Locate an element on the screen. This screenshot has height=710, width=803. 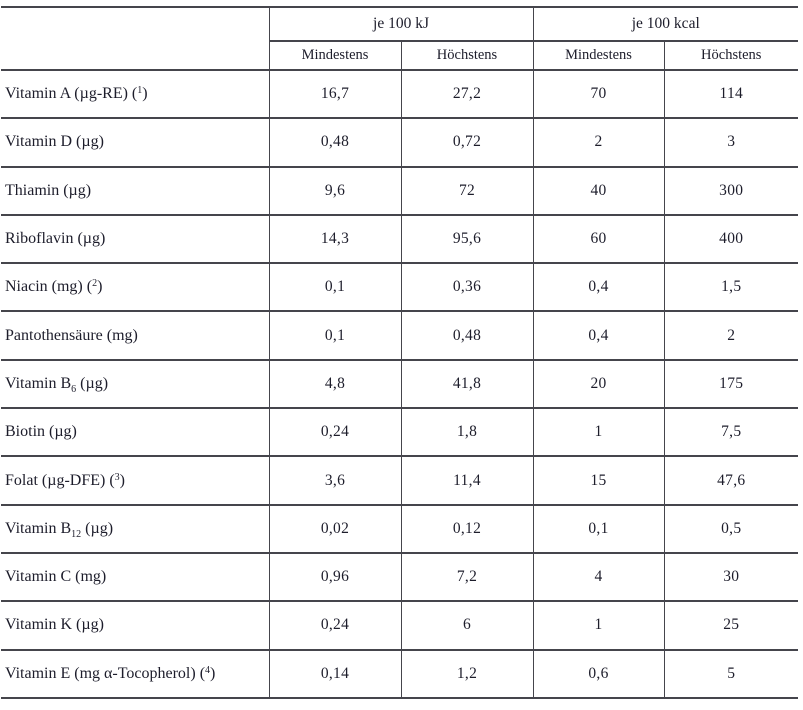
value-min-kcal: 20 is located at coordinates (598, 383).